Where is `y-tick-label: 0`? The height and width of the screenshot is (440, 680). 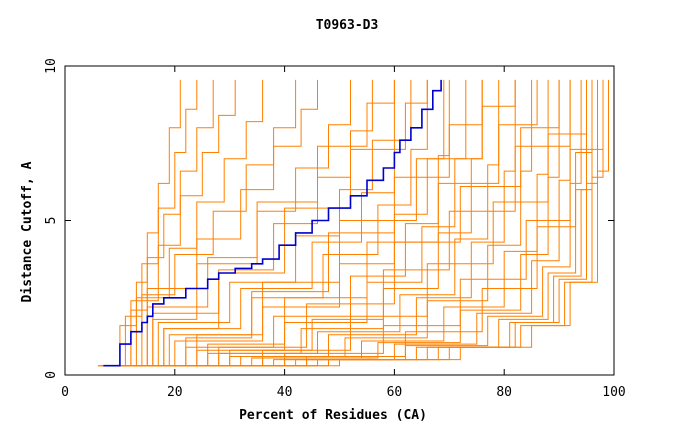
y-tick-label: 0 is located at coordinates (51, 375).